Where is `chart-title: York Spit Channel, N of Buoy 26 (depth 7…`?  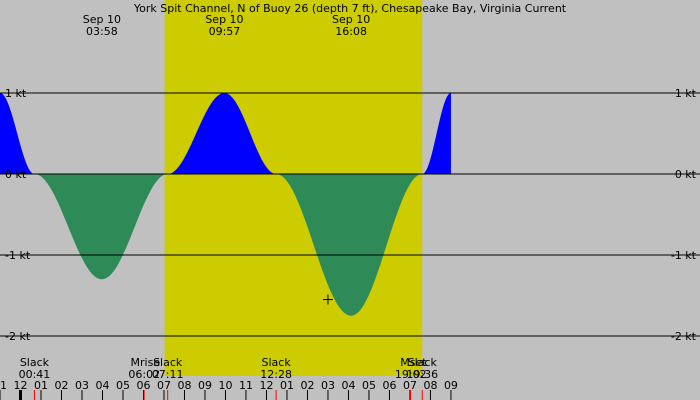
chart-title: York Spit Channel, N of Buoy 26 (depth 7… is located at coordinates (350, 8).